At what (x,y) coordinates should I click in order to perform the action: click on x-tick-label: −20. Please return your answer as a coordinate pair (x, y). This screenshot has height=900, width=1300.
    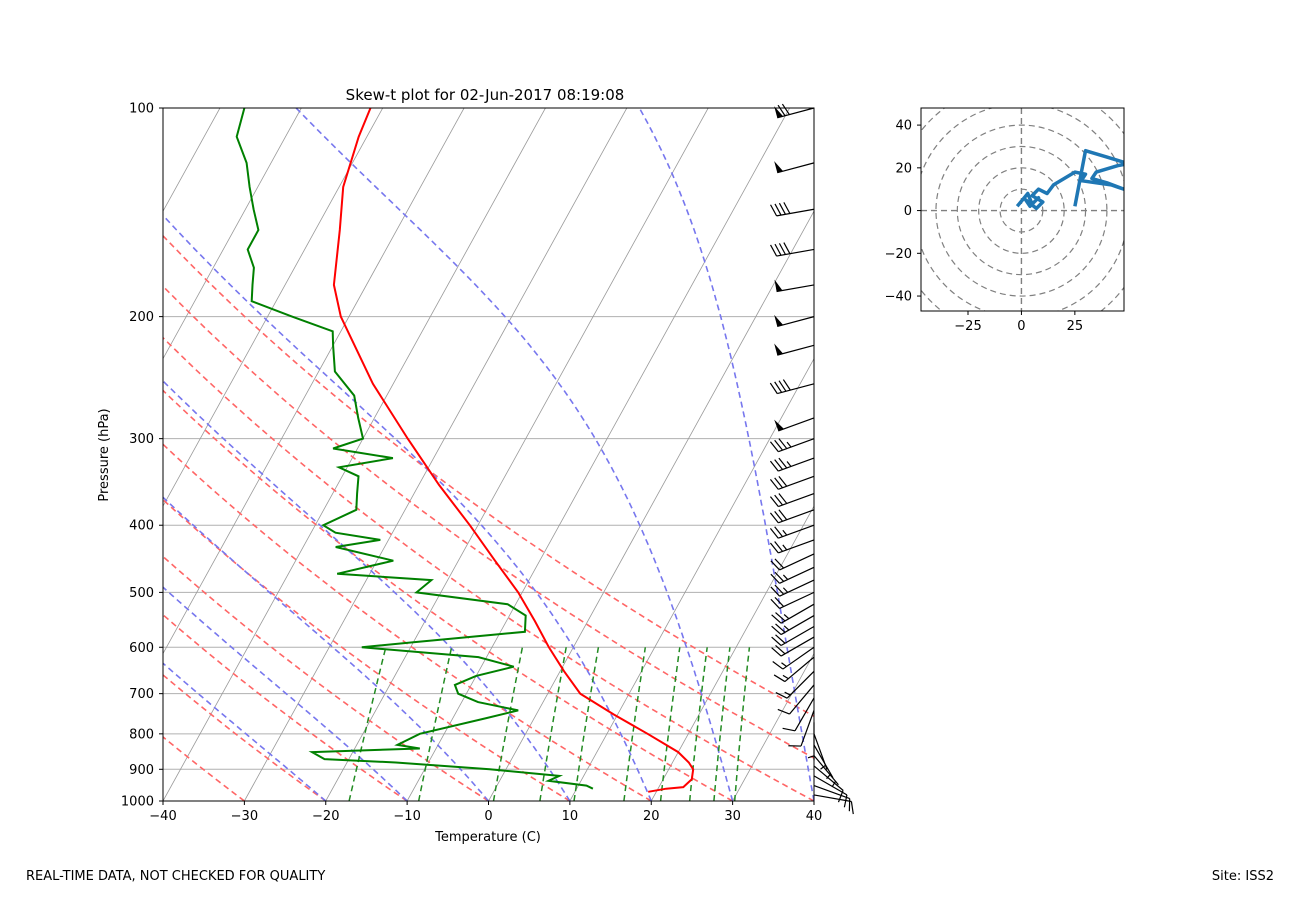
    Looking at the image, I should click on (325, 816).